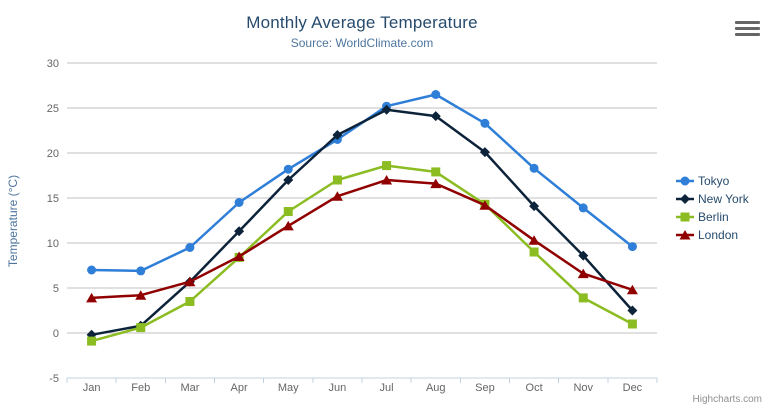 The width and height of the screenshot is (769, 416). I want to click on x-axis-tick-label: Nov, so click(583, 388).